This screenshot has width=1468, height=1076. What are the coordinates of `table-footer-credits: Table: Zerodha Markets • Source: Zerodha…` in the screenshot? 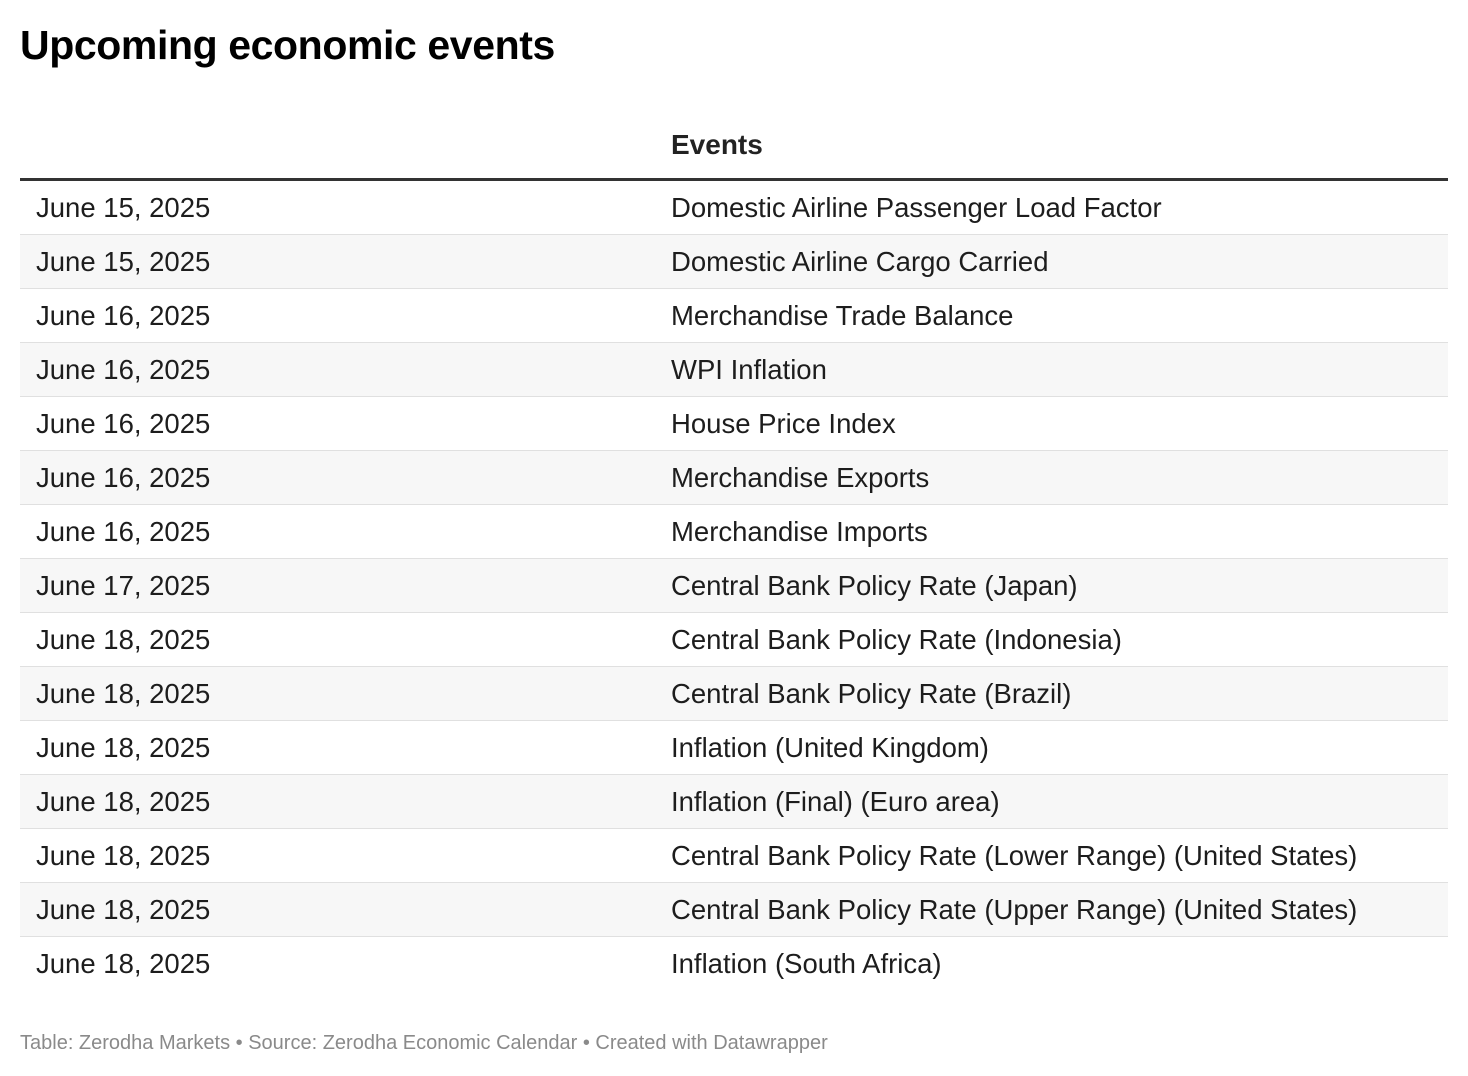 It's located at (424, 1043).